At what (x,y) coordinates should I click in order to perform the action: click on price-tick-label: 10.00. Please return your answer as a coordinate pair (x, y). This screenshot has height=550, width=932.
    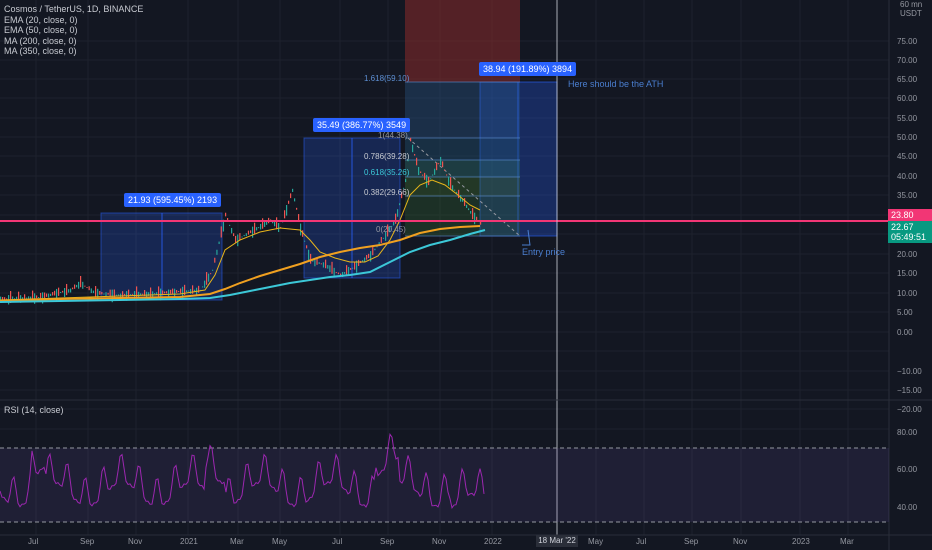
    Looking at the image, I should click on (907, 293).